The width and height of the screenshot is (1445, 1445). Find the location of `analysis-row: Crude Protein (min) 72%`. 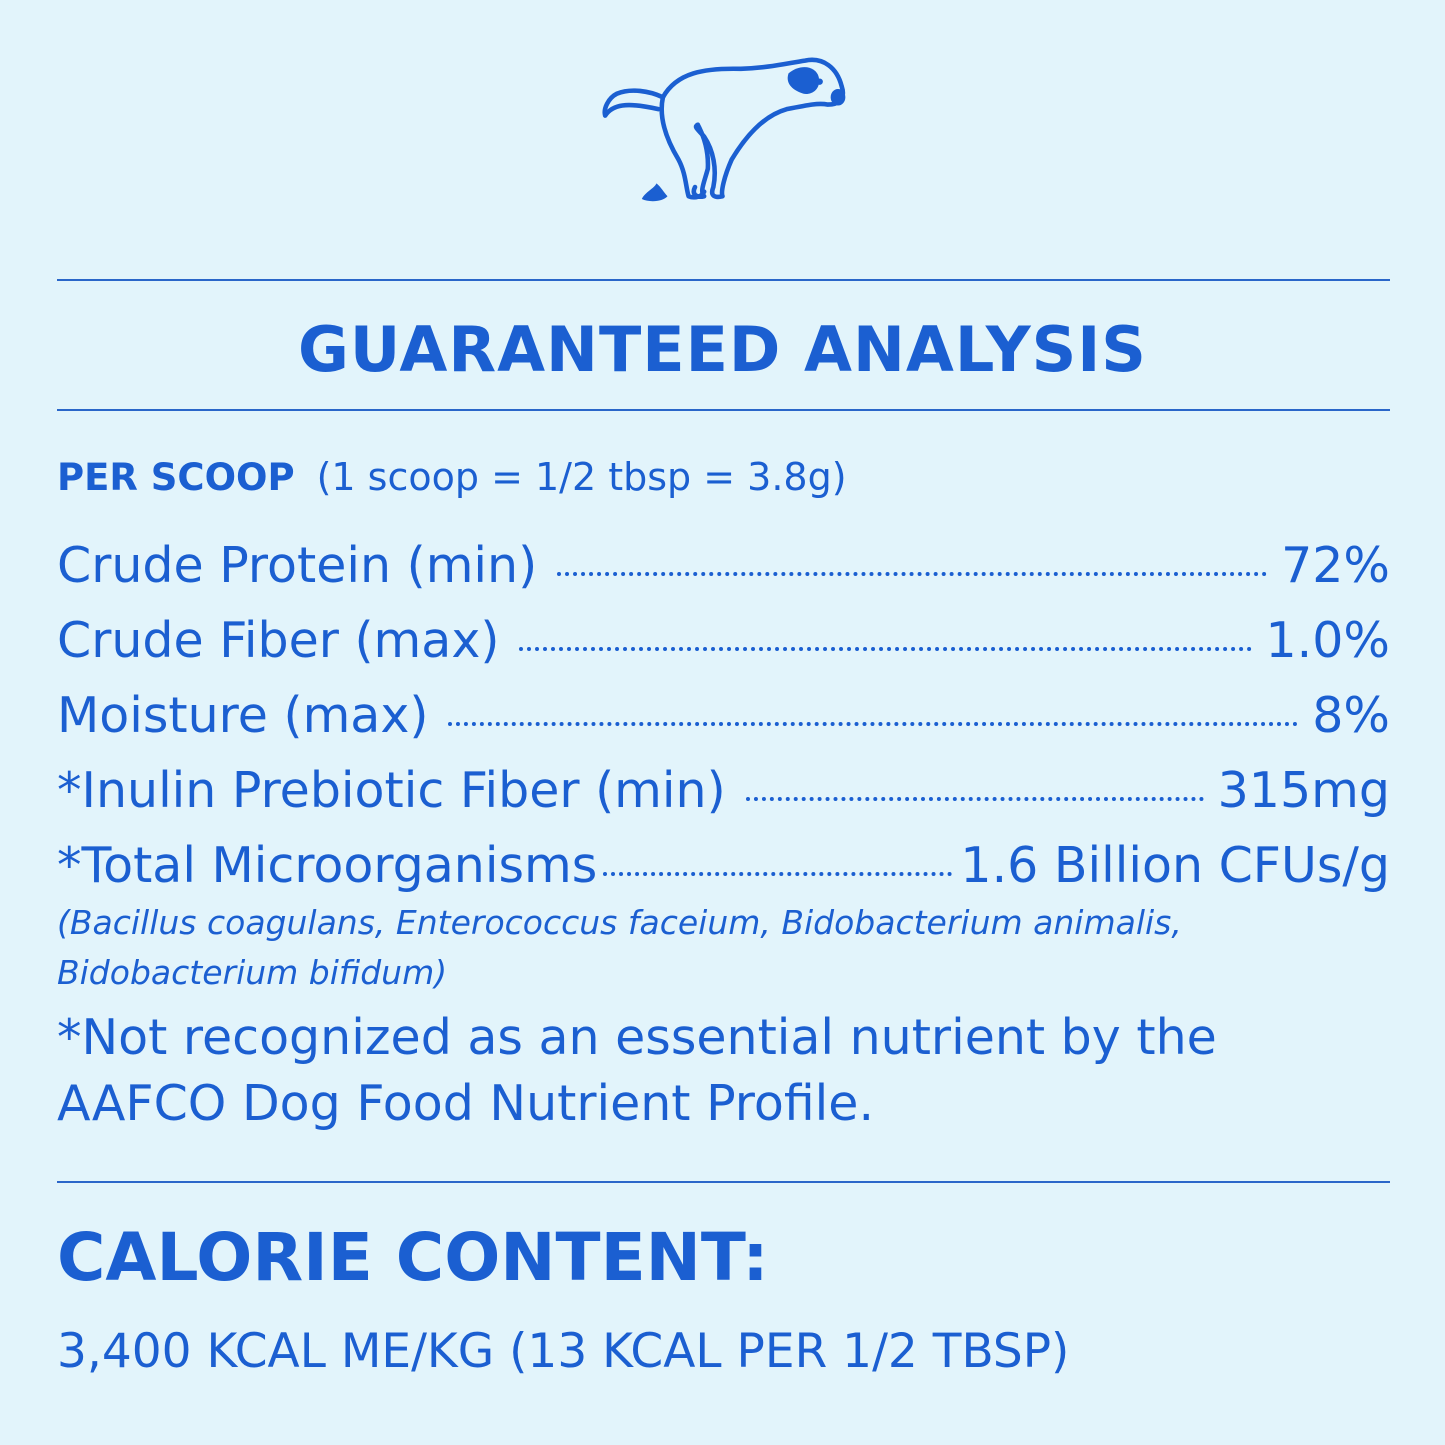

analysis-row: Crude Protein (min) 72% is located at coordinates (723, 566).